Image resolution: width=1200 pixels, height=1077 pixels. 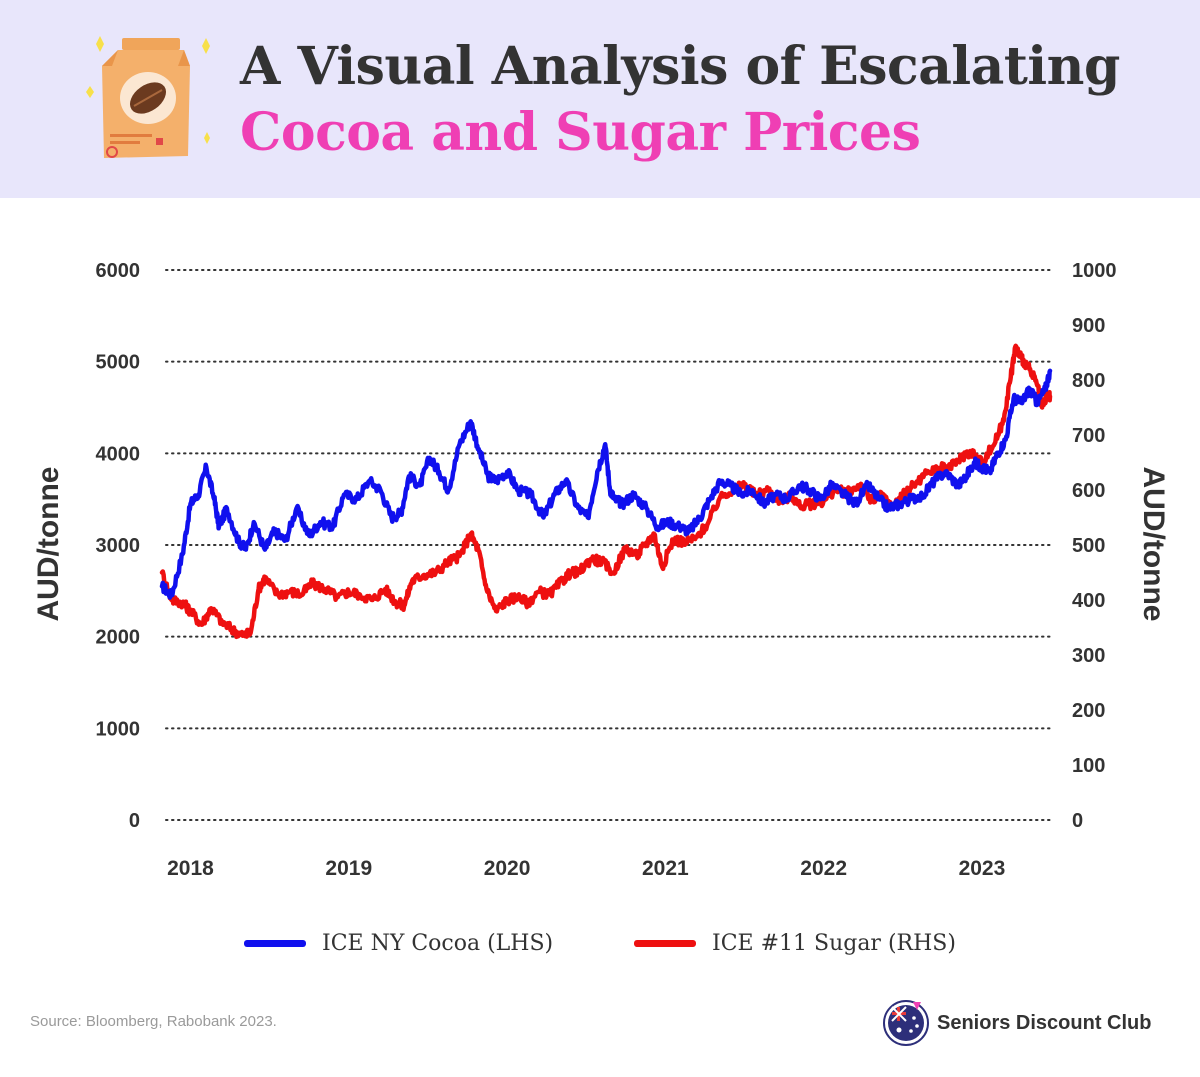 I want to click on right-tick-label: 300, so click(x=1088, y=656).